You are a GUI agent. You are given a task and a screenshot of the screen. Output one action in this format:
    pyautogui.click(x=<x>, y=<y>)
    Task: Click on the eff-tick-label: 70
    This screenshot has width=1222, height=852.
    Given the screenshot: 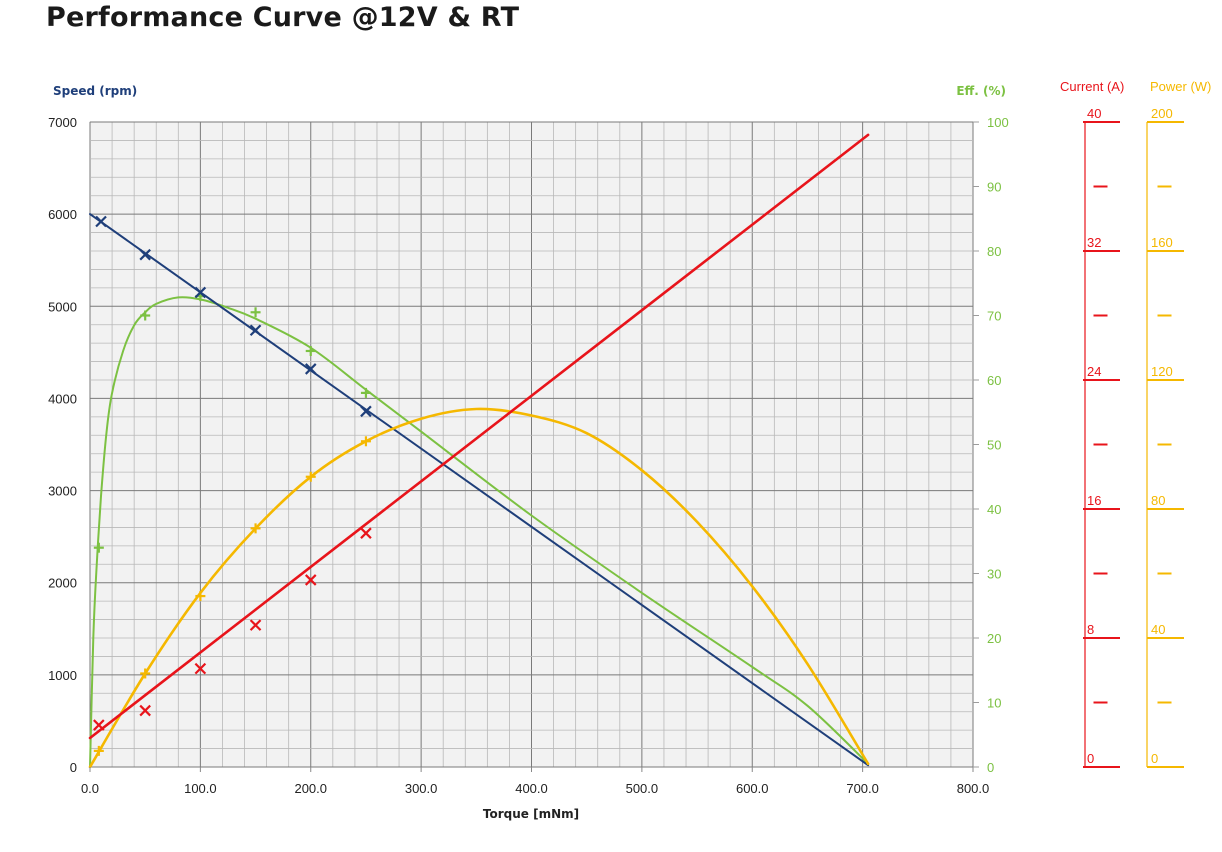 What is the action you would take?
    pyautogui.click(x=994, y=316)
    